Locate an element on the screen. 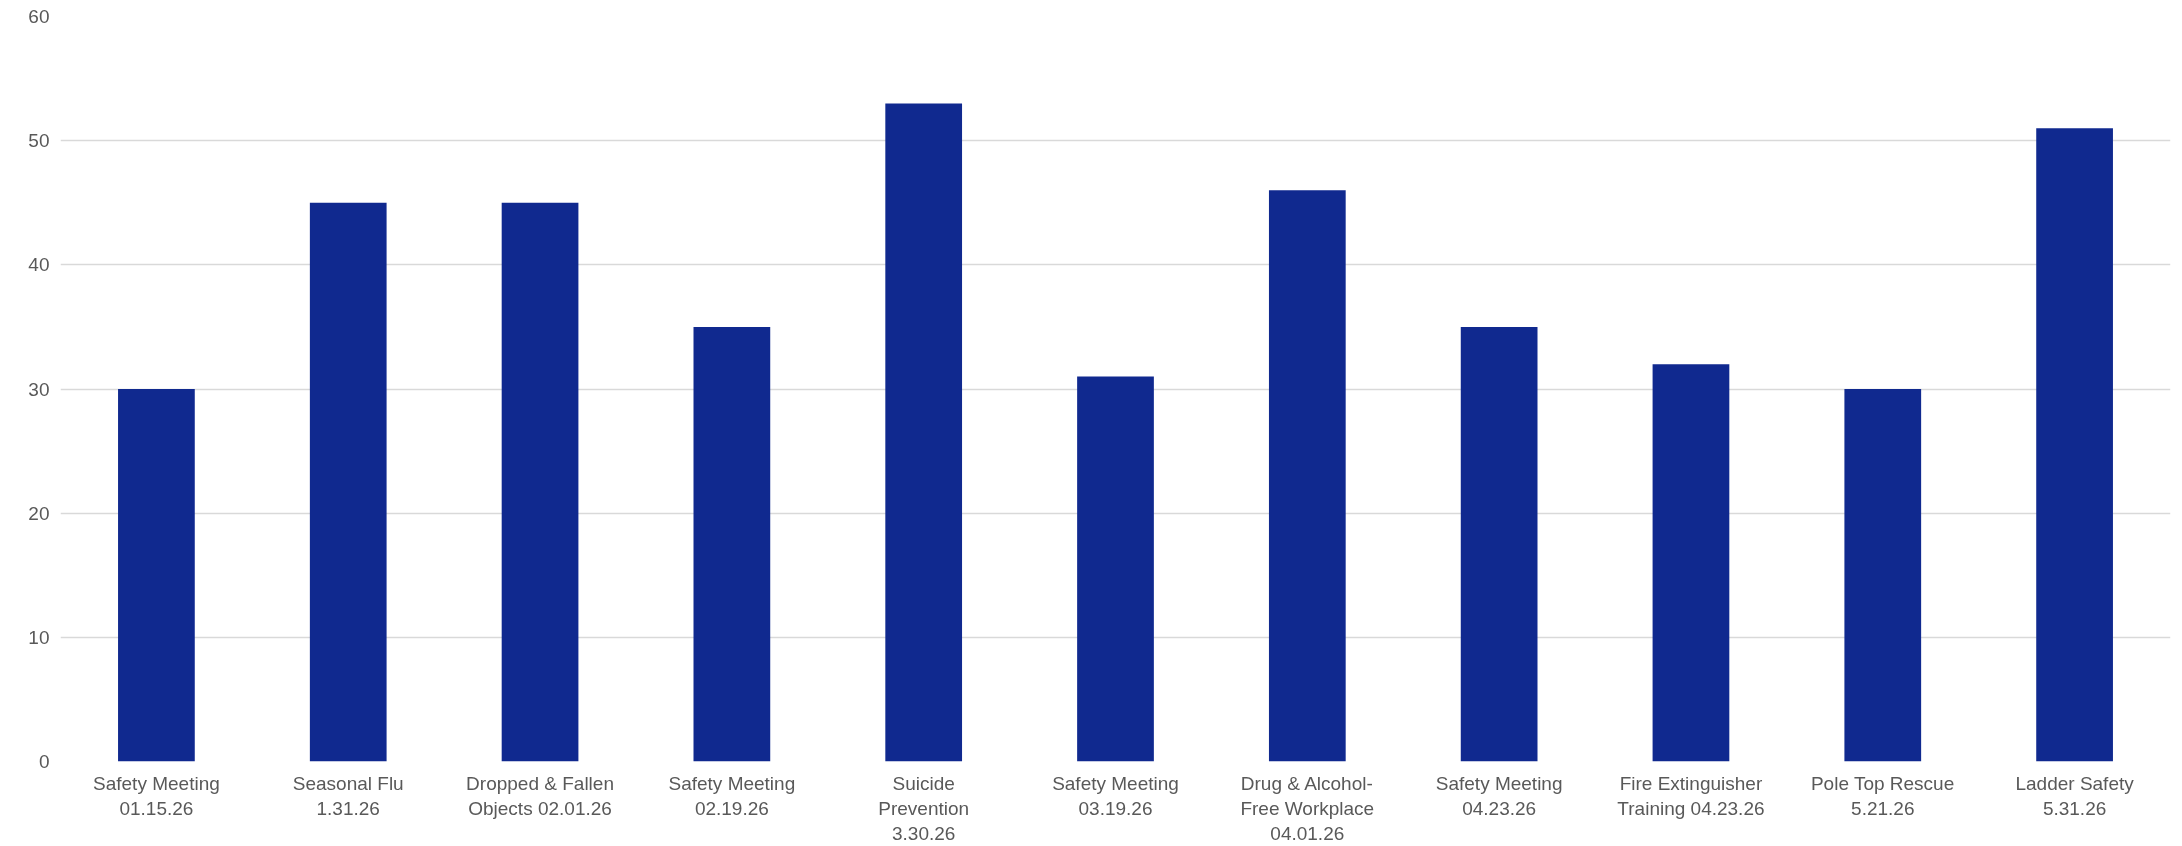 This screenshot has height=846, width=2182. x-tick-label: Seasonal Flu 1.31.26 is located at coordinates (348, 795).